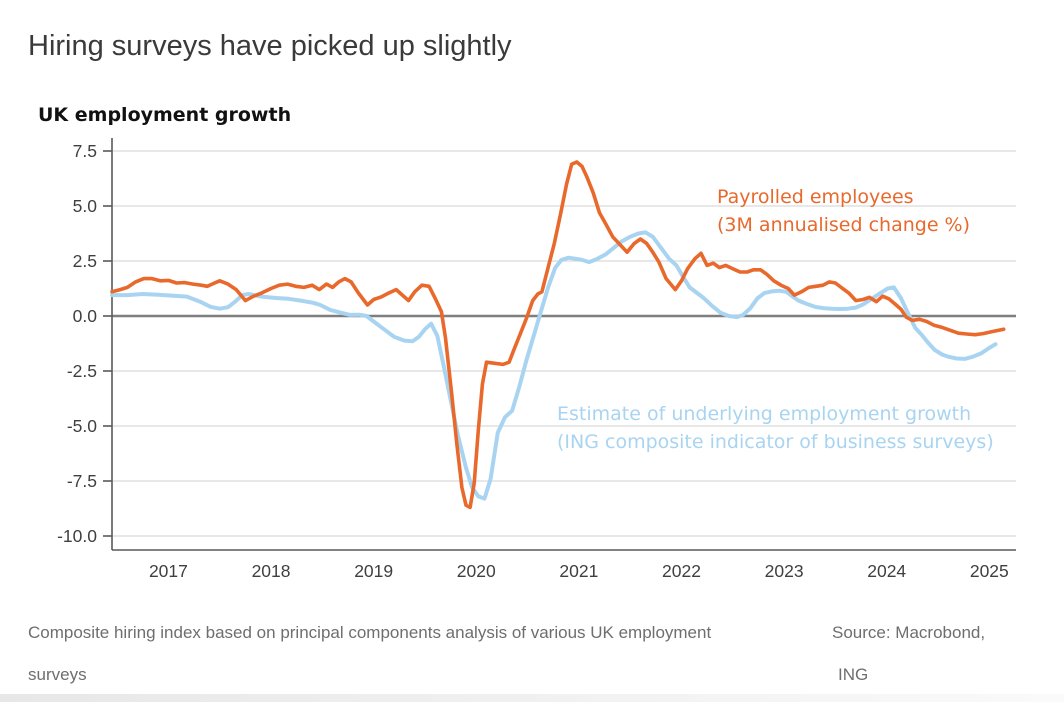 The height and width of the screenshot is (702, 1064). I want to click on legend-estimate-line1: Estimate of underlying employment growth, so click(764, 414).